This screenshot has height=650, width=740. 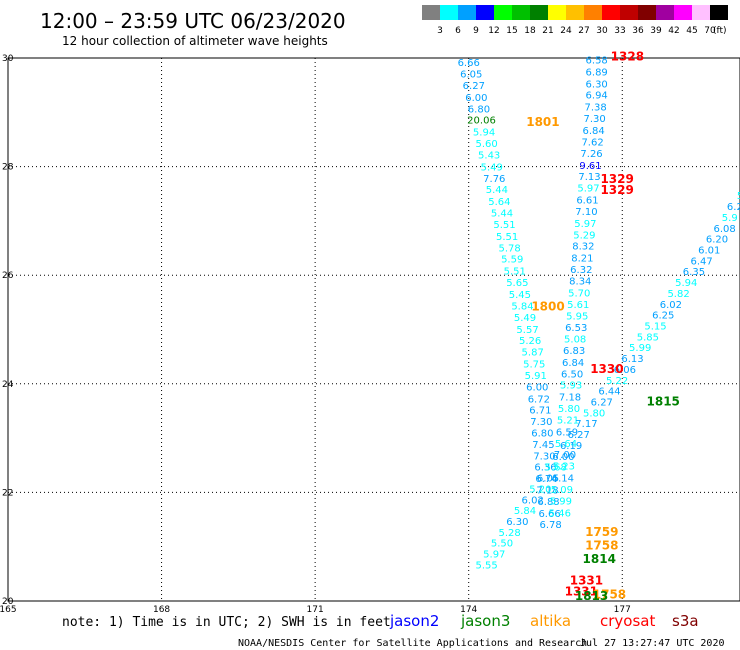 I want to click on pass-time-label: 1759, so click(x=601, y=532).